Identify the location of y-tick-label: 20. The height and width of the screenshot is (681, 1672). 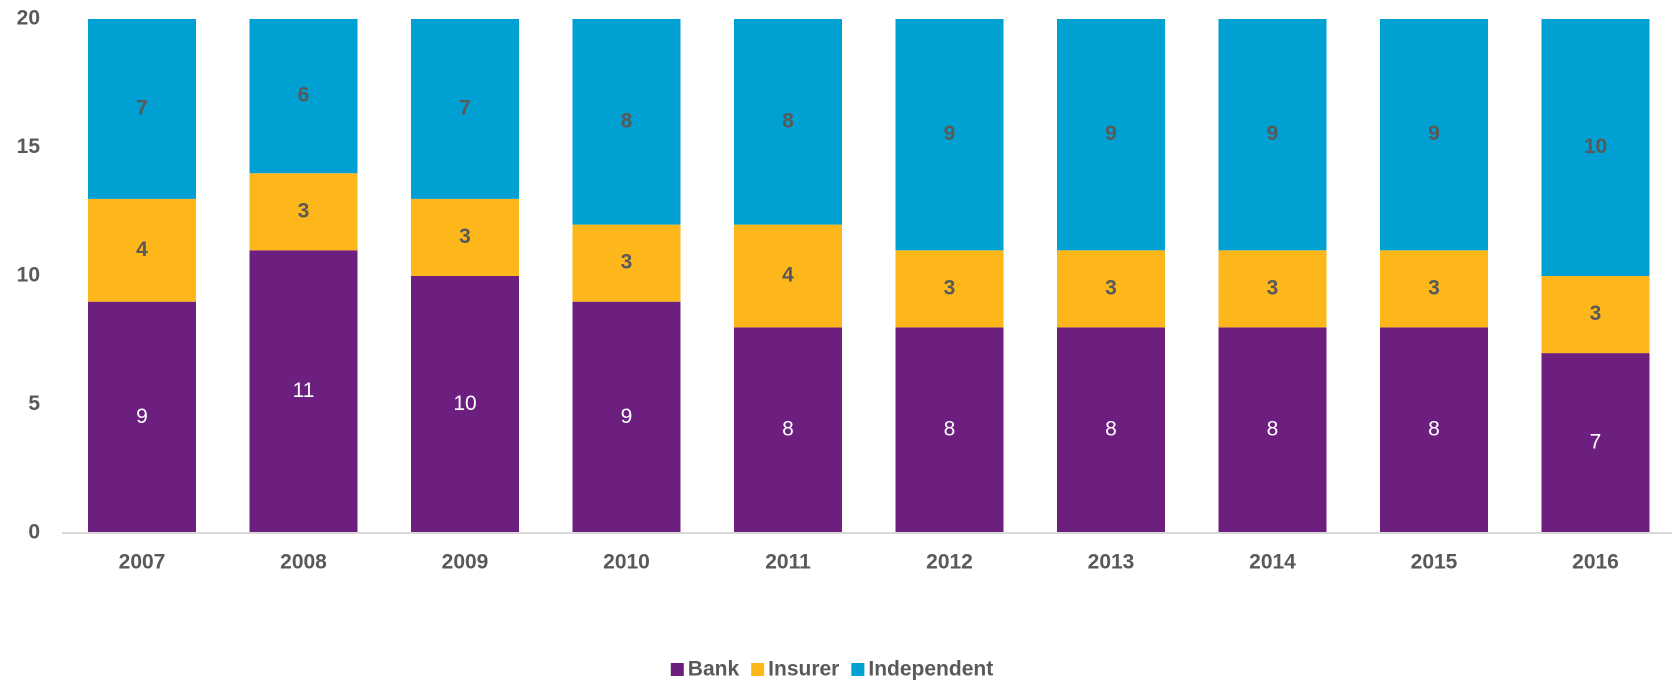
(28, 18).